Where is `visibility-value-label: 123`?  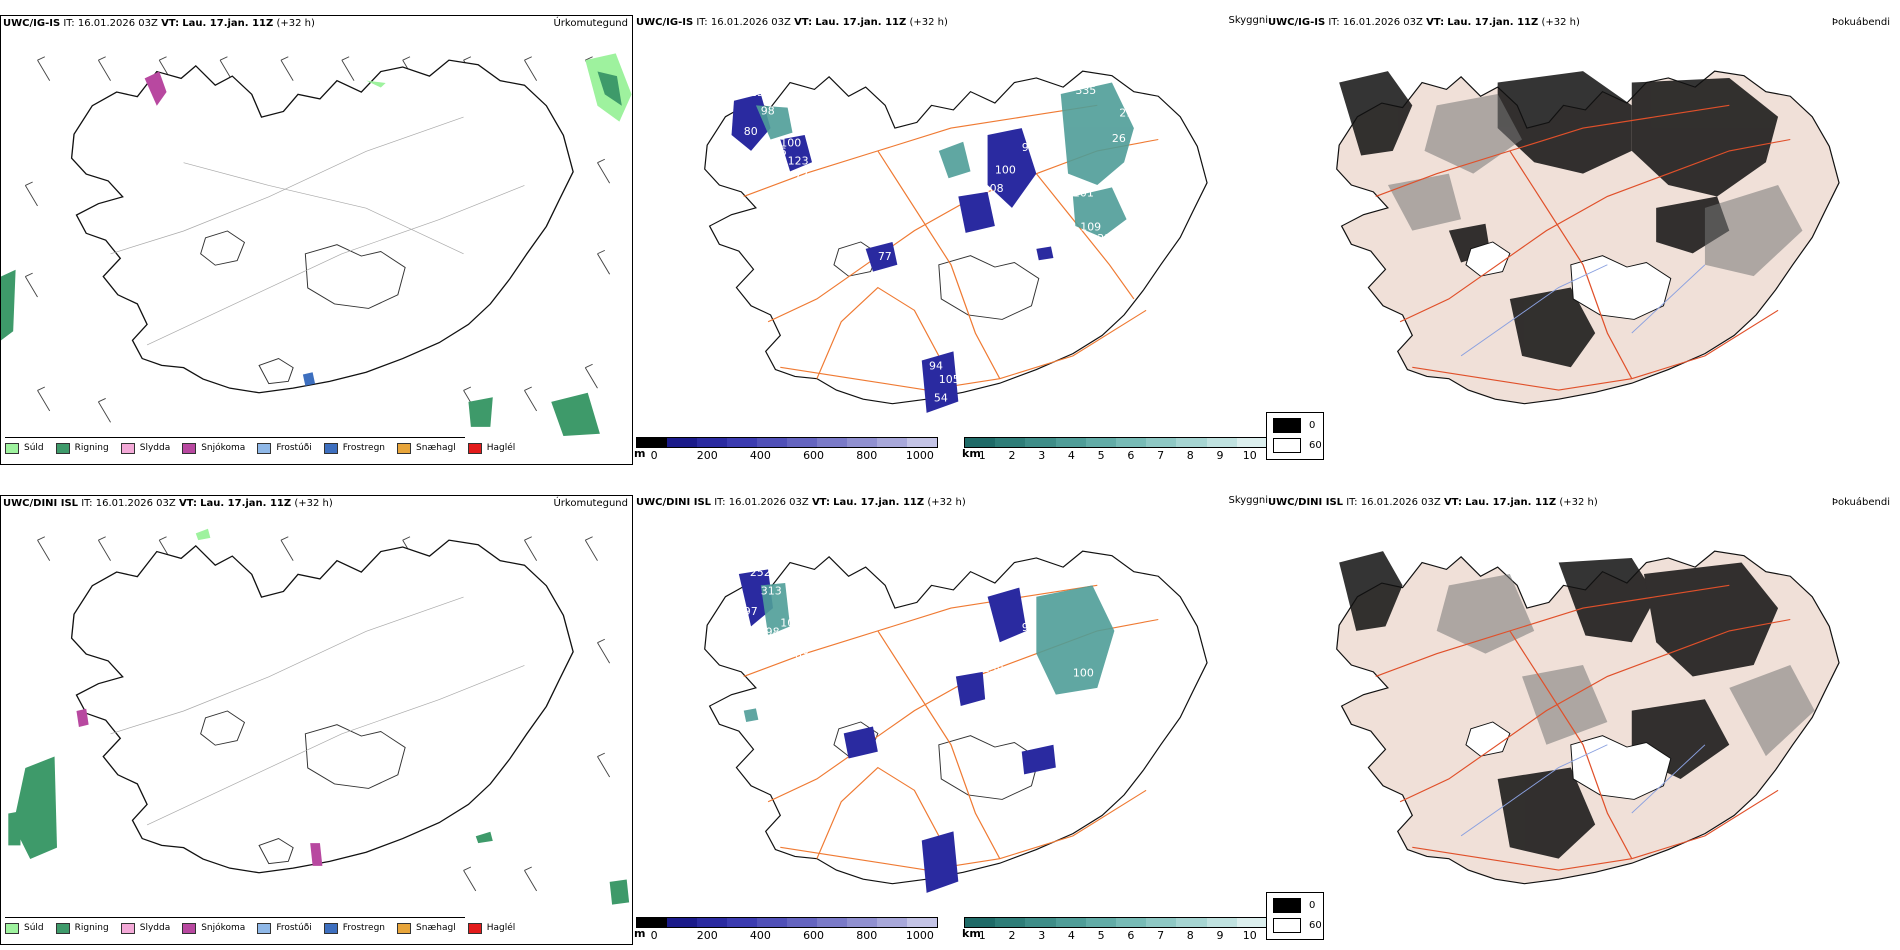
visibility-value-label: 123 is located at coordinates (798, 161).